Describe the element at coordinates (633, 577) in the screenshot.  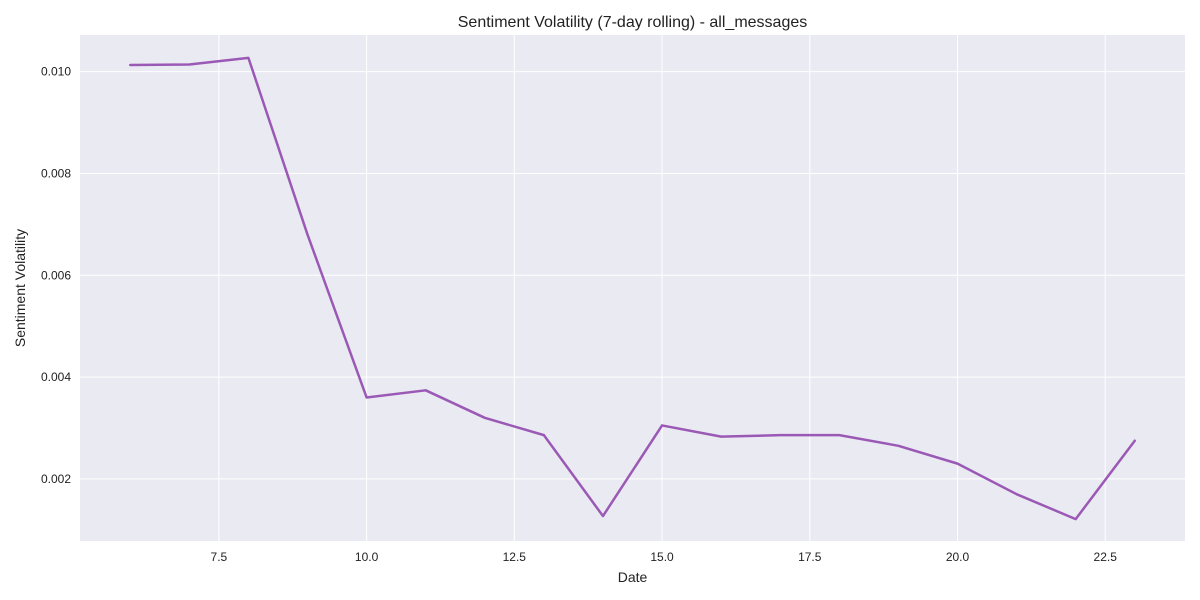
I see `x-axis-label: Date` at that location.